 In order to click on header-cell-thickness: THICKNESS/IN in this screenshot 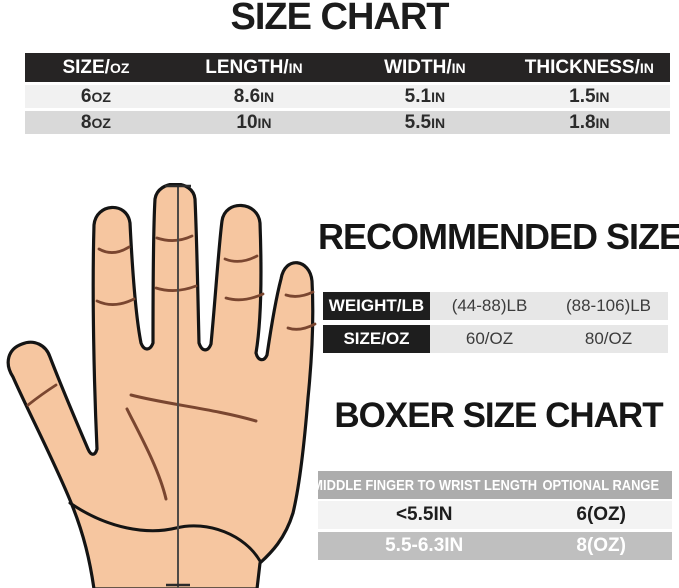, I will do `click(589, 67)`.